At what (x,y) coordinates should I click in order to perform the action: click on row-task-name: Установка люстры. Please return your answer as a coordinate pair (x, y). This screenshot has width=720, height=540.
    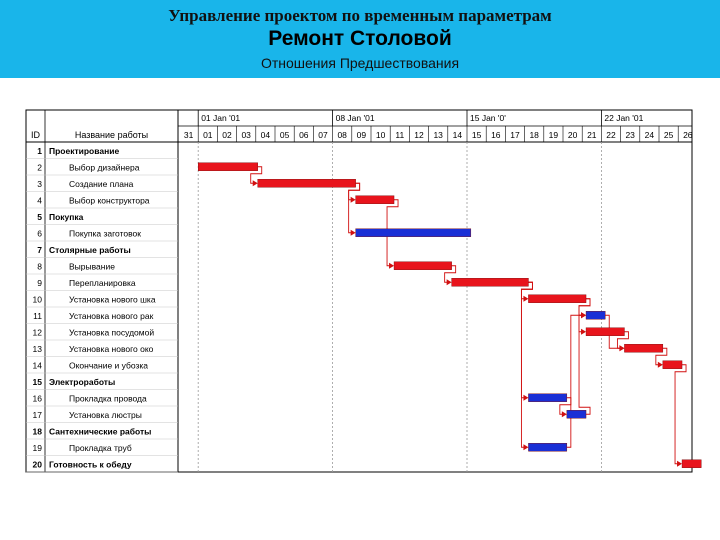
    Looking at the image, I should click on (105, 415).